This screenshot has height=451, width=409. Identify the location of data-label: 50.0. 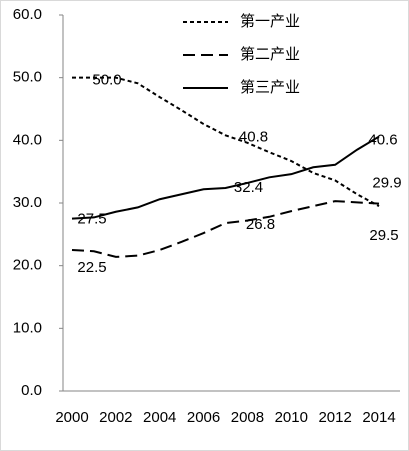
(106, 80).